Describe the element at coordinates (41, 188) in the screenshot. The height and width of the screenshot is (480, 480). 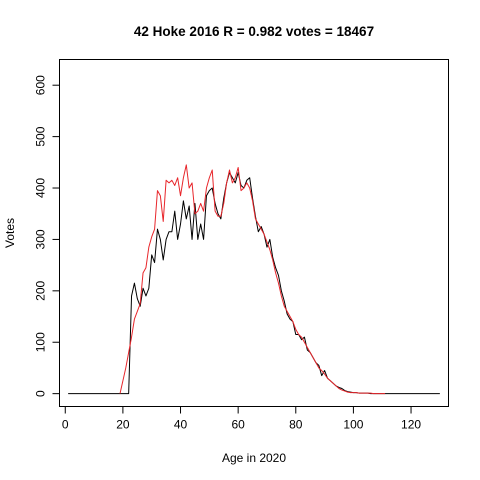
I see `y-tick-label: 400` at that location.